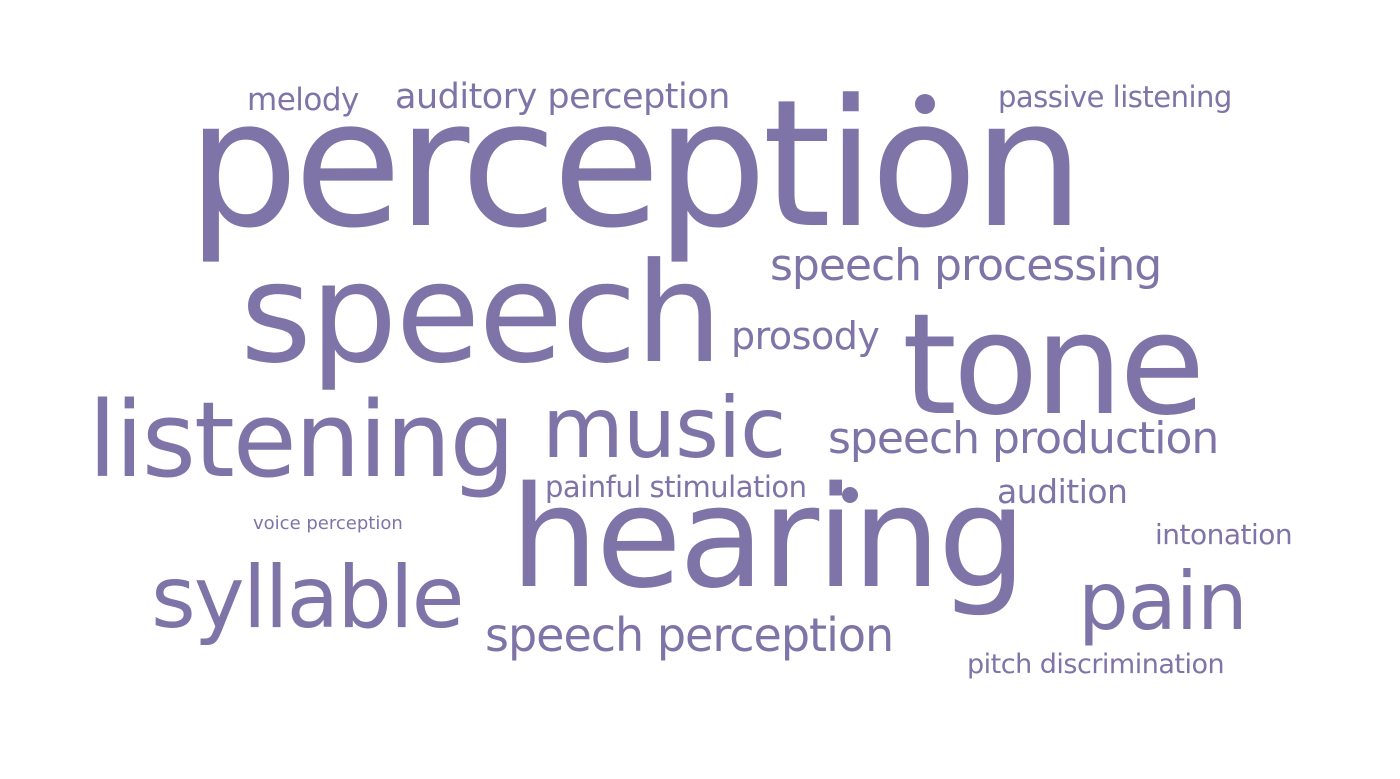  Describe the element at coordinates (1053, 365) in the screenshot. I see `word-tone: tone` at that location.